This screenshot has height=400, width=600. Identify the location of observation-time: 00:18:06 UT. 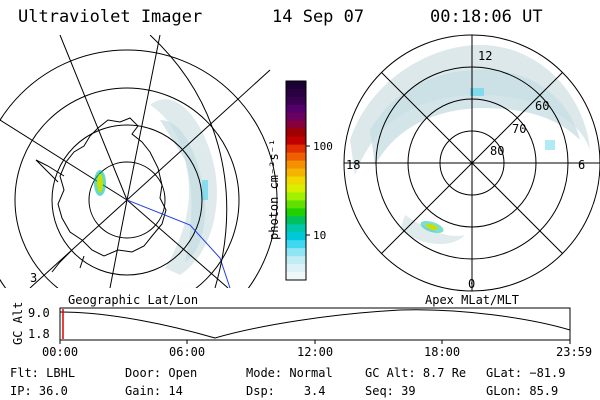
(486, 17).